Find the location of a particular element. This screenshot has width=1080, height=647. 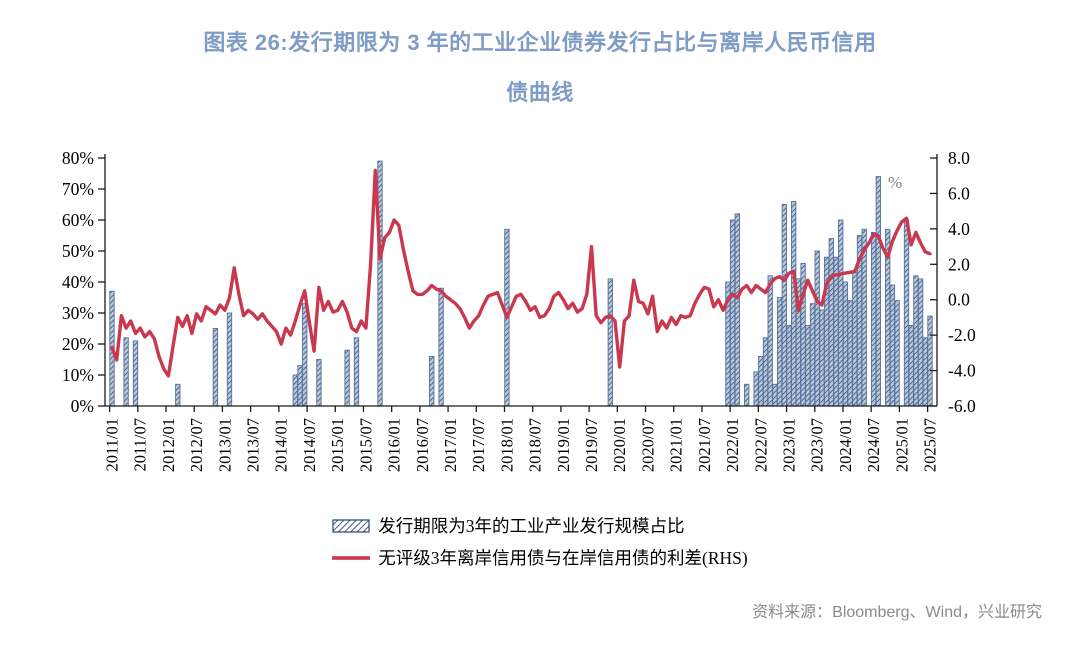

x-axis-tick-label: 2012/01 is located at coordinates (168, 445).